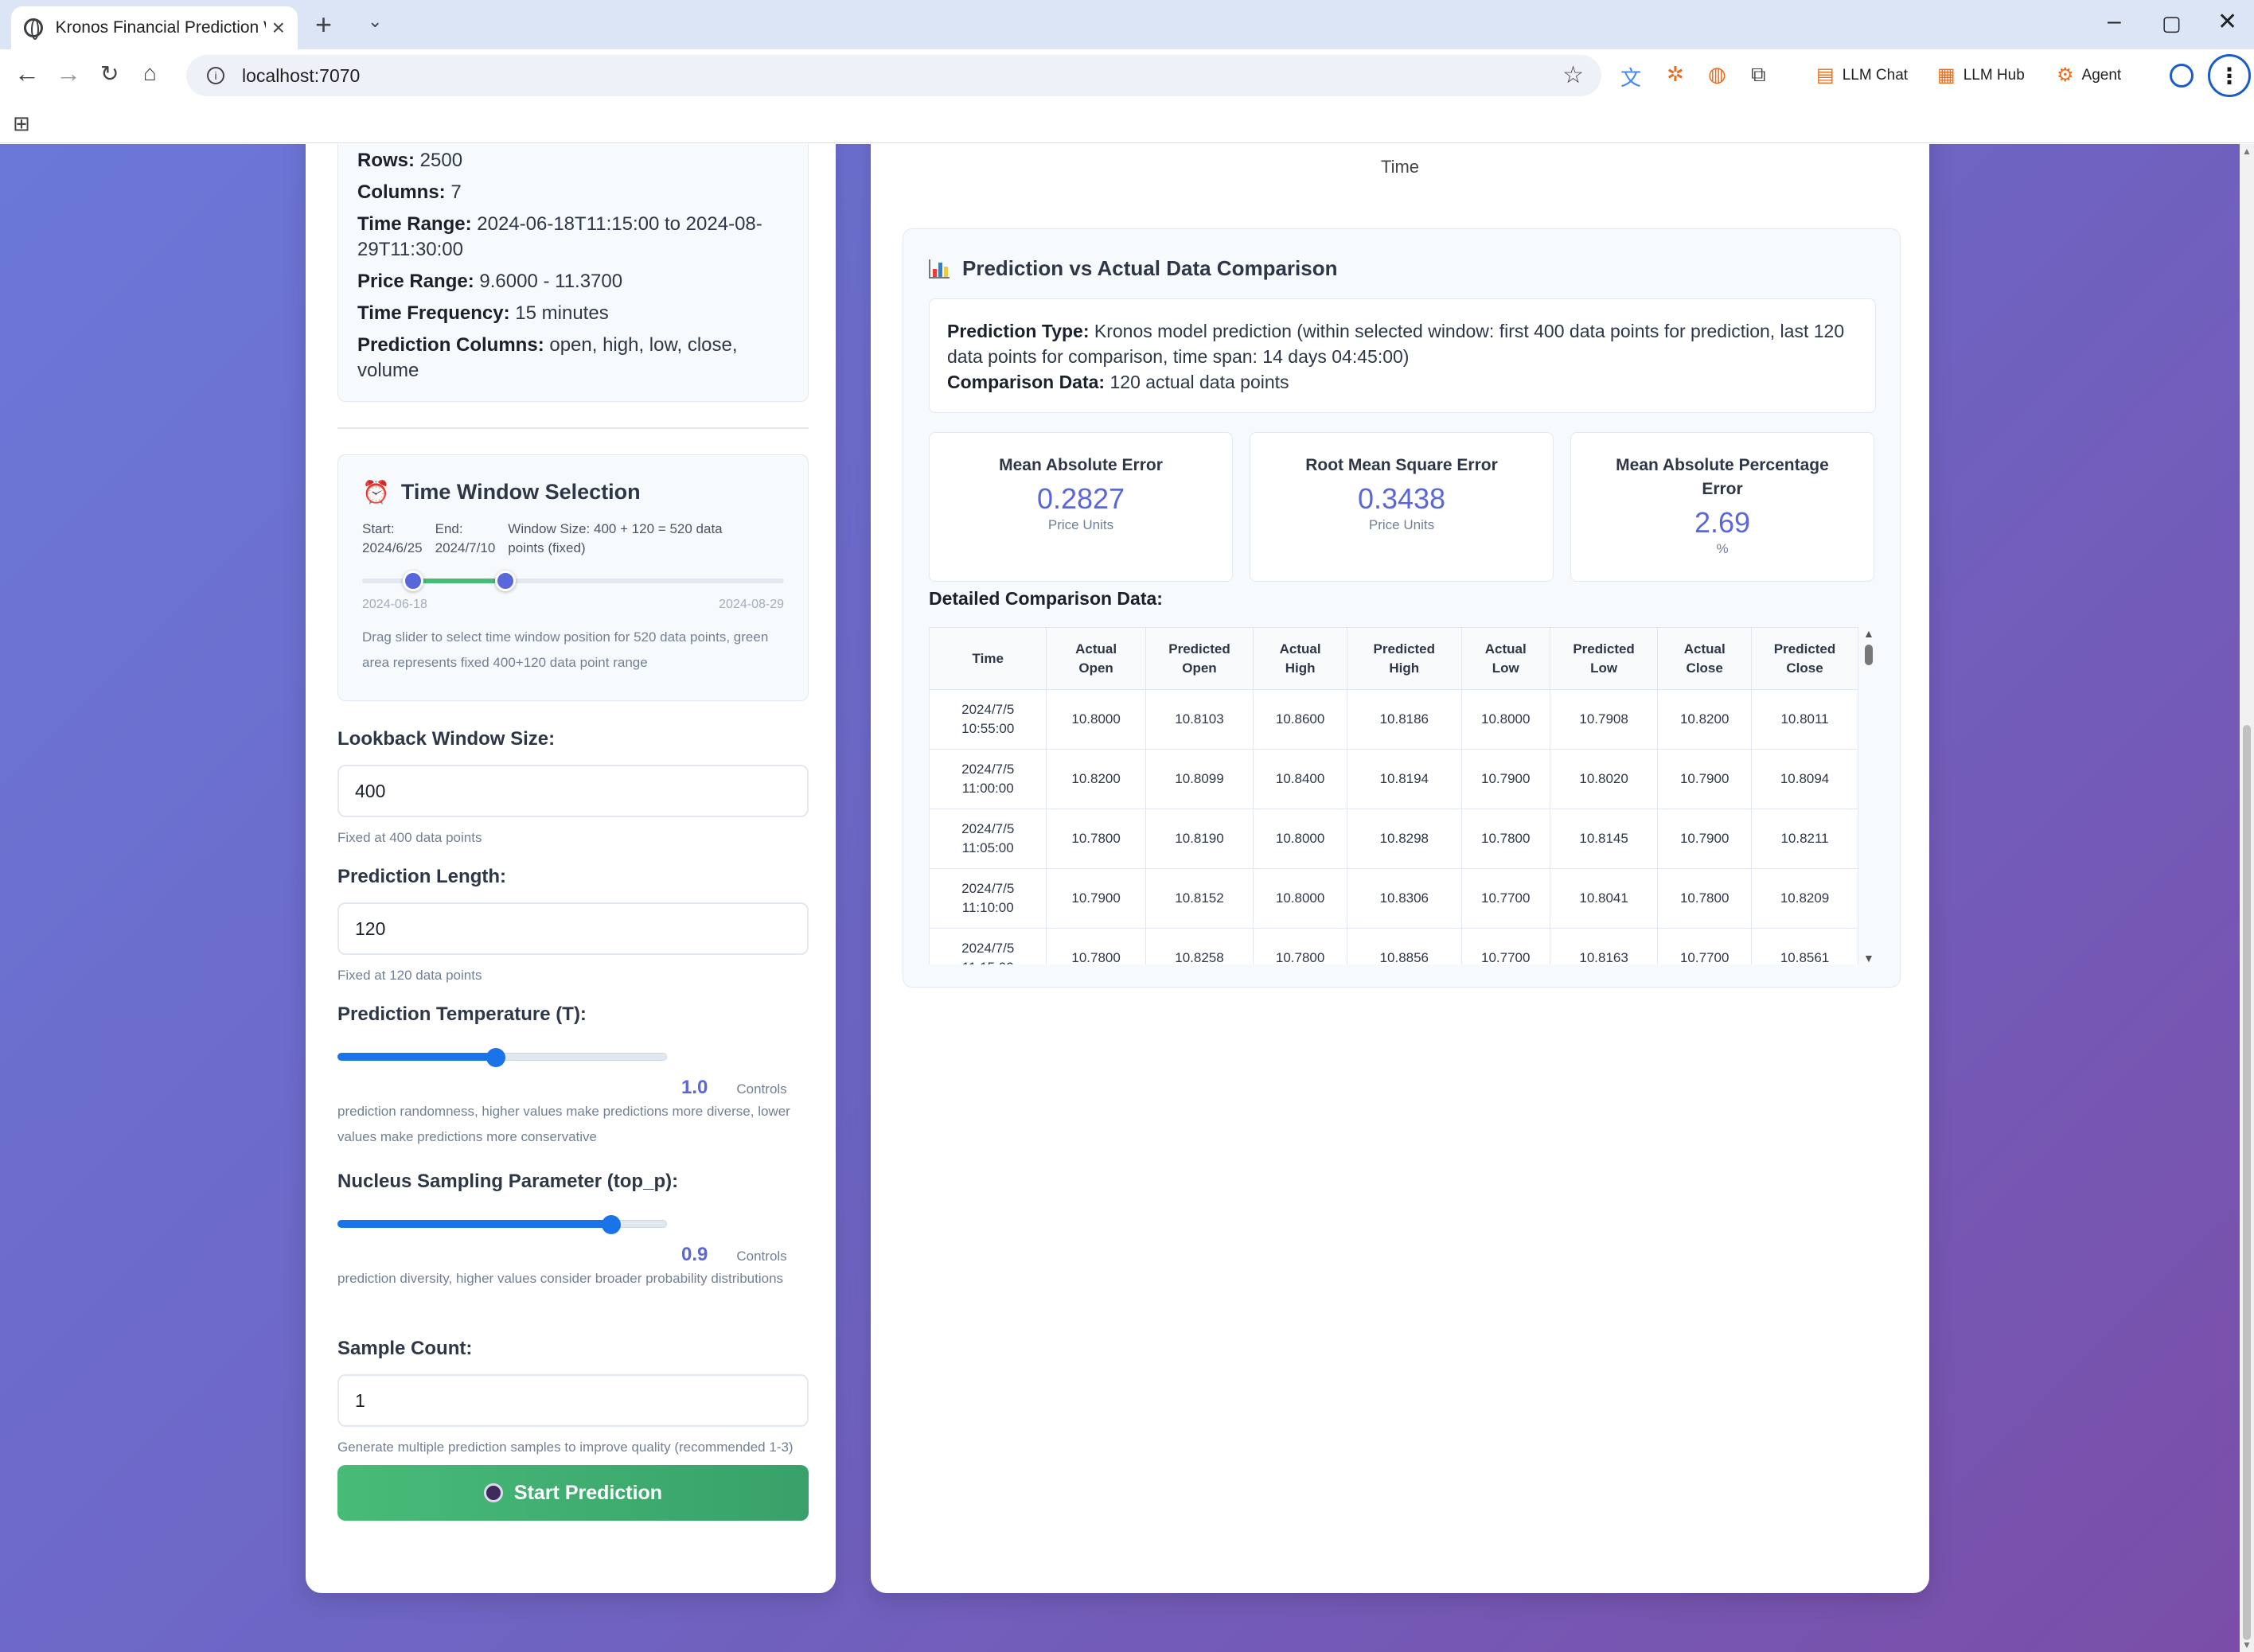 Image resolution: width=2254 pixels, height=1652 pixels. Describe the element at coordinates (2101, 75) in the screenshot. I see `bookmark-label: Agent` at that location.